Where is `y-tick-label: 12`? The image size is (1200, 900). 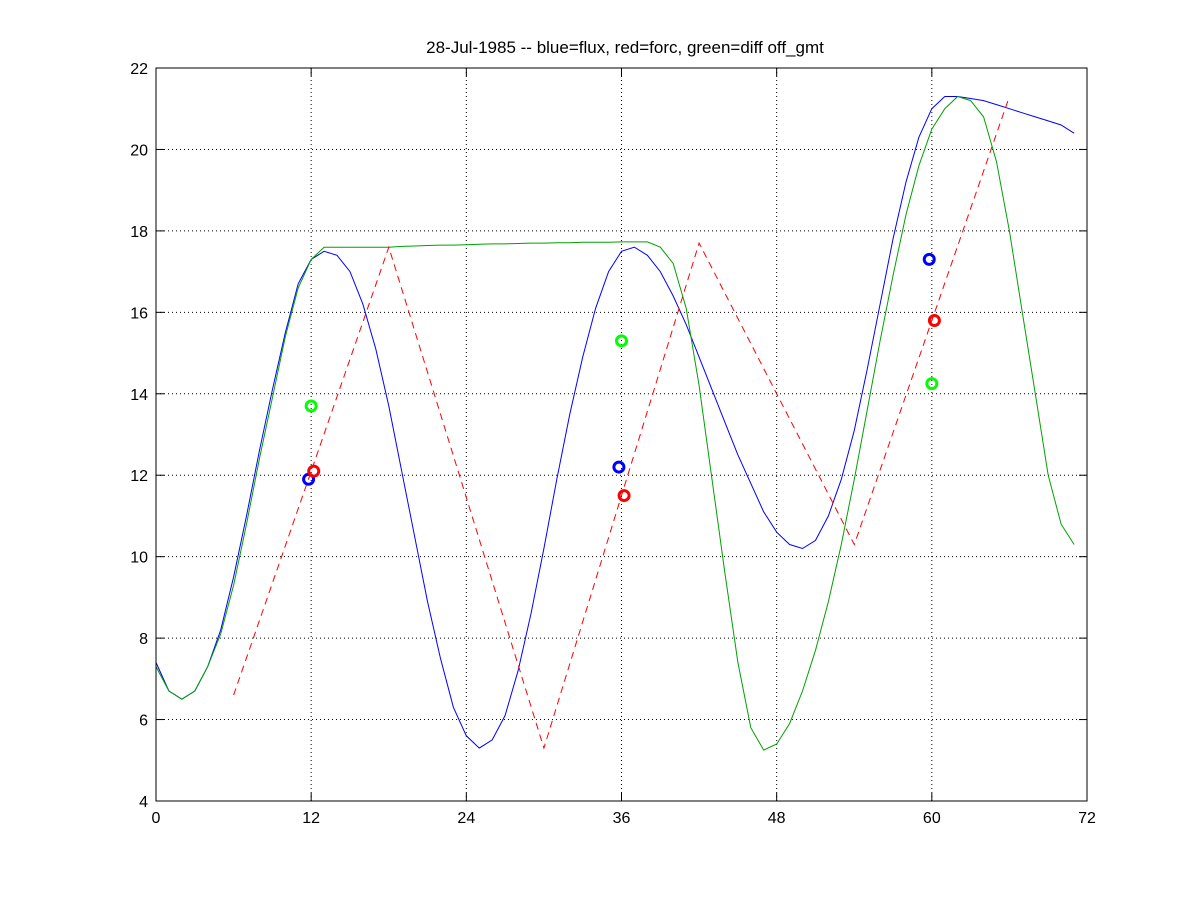
y-tick-label: 12 is located at coordinates (139, 476).